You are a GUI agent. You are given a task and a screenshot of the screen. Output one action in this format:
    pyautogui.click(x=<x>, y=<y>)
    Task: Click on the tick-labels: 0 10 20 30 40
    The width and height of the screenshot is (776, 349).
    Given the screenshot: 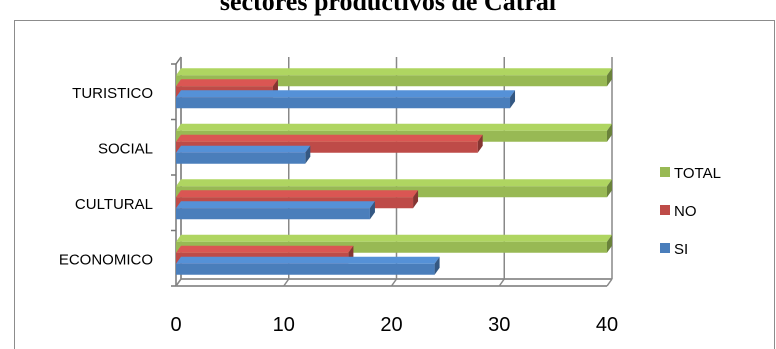 What is the action you would take?
    pyautogui.click(x=394, y=325)
    